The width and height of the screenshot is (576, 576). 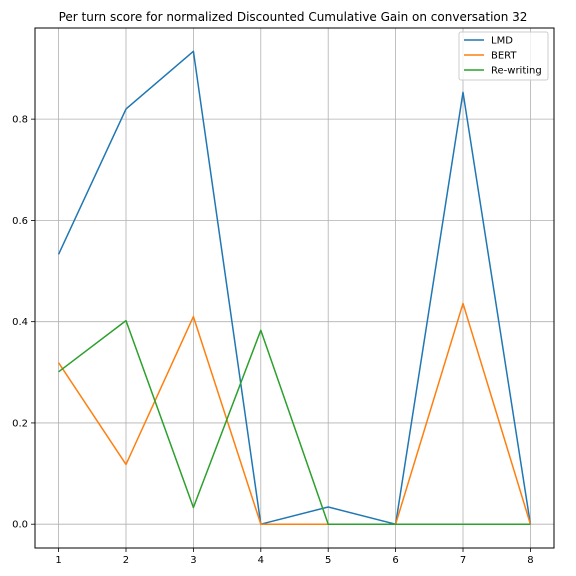 What do you see at coordinates (58, 560) in the screenshot?
I see `x-tick-label: 1` at bounding box center [58, 560].